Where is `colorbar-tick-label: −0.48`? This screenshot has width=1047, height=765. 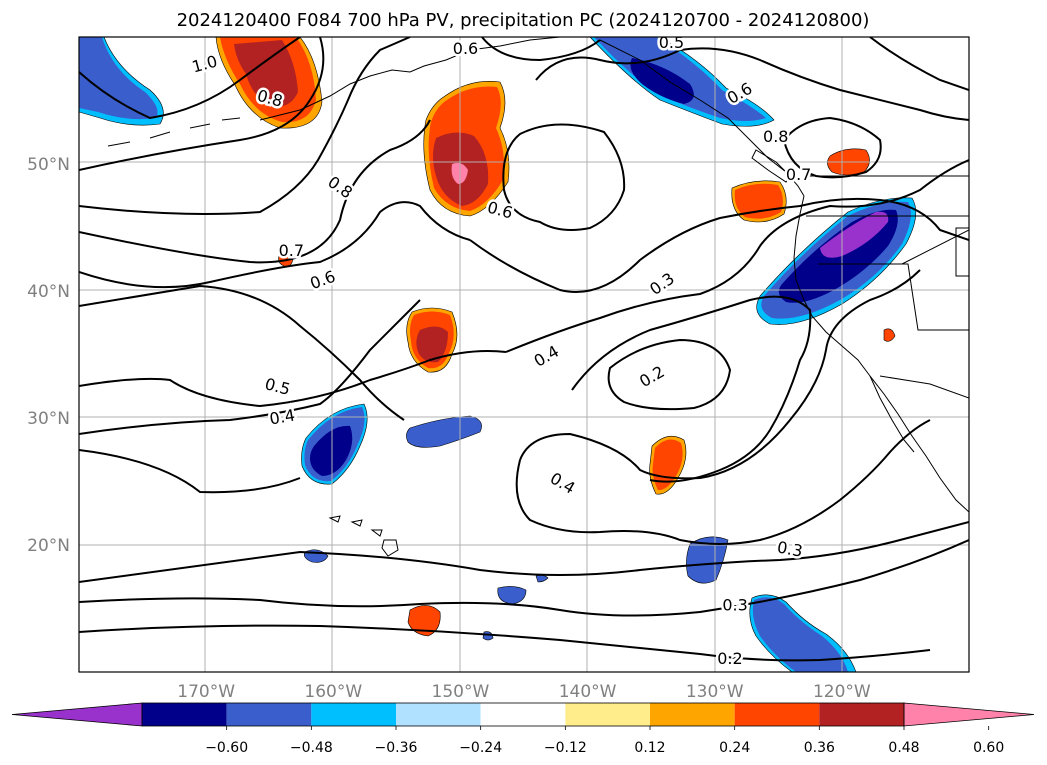 colorbar-tick-label: −0.48 is located at coordinates (311, 748).